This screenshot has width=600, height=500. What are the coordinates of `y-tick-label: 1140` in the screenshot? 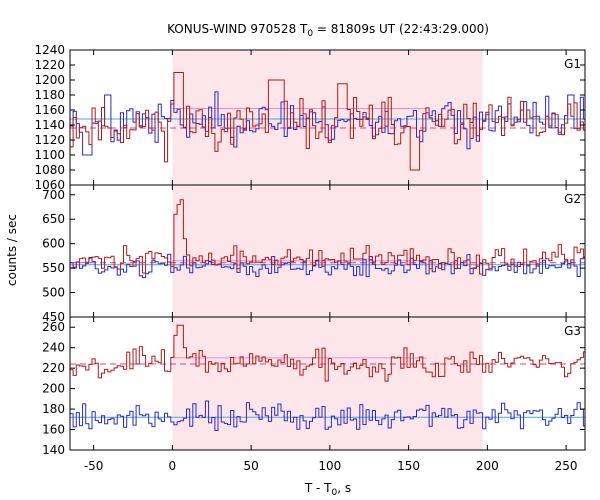 It's located at (49, 125).